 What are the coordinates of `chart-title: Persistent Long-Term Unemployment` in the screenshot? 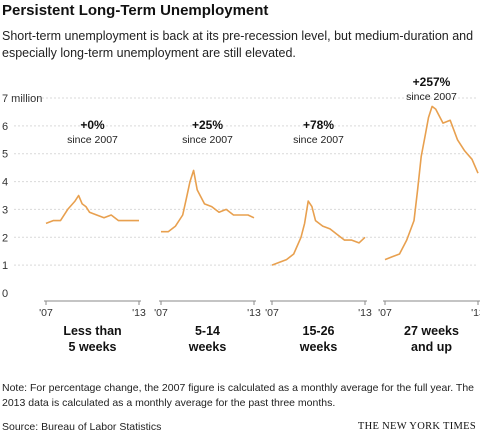 It's located at (135, 10).